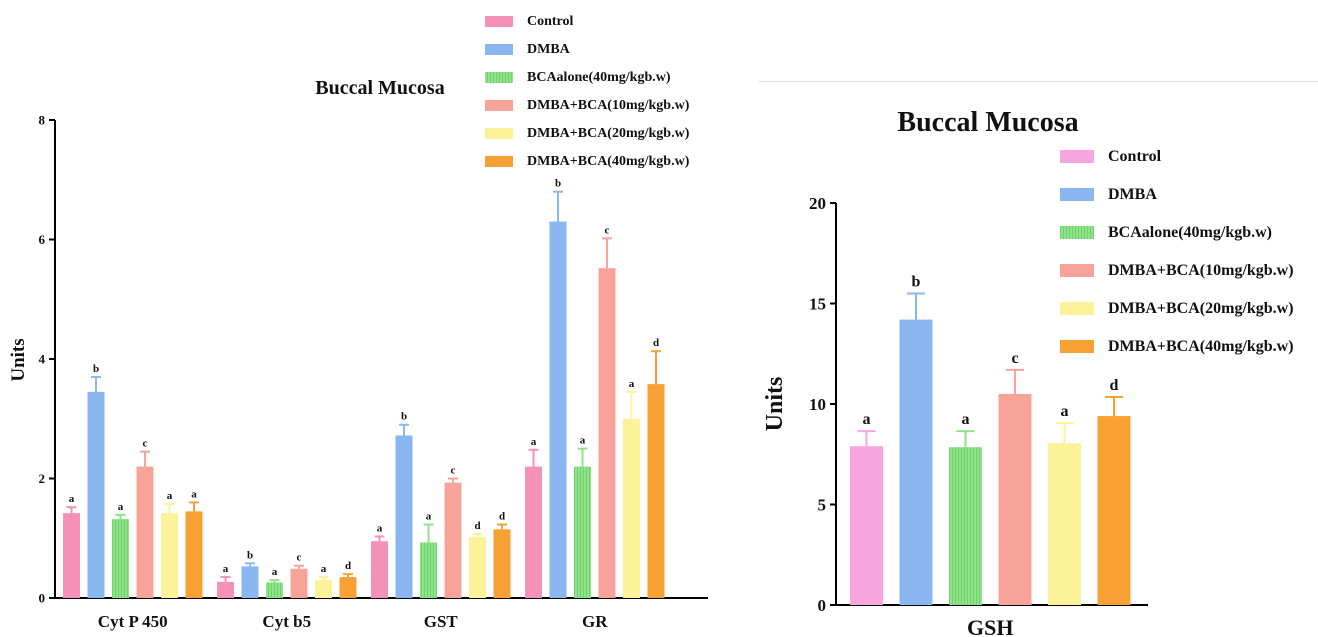 This screenshot has height=637, width=1318. Describe the element at coordinates (595, 621) in the screenshot. I see `x-tick-label: GR` at that location.